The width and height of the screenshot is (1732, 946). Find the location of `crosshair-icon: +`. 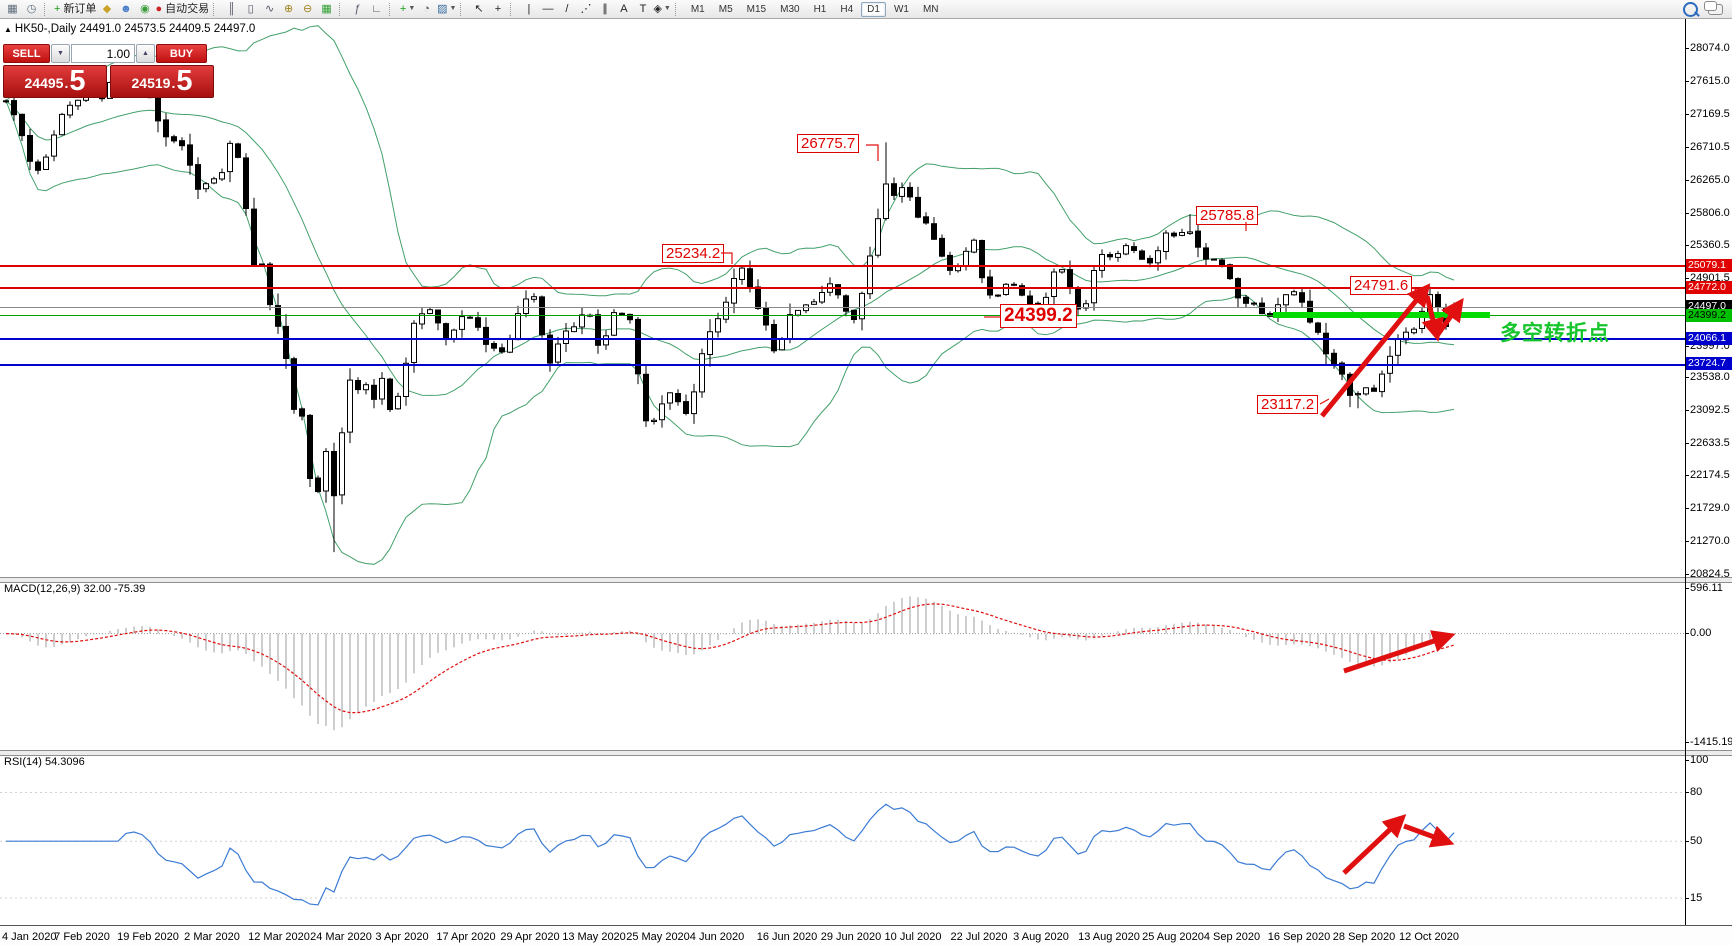

crosshair-icon: + is located at coordinates (497, 9).